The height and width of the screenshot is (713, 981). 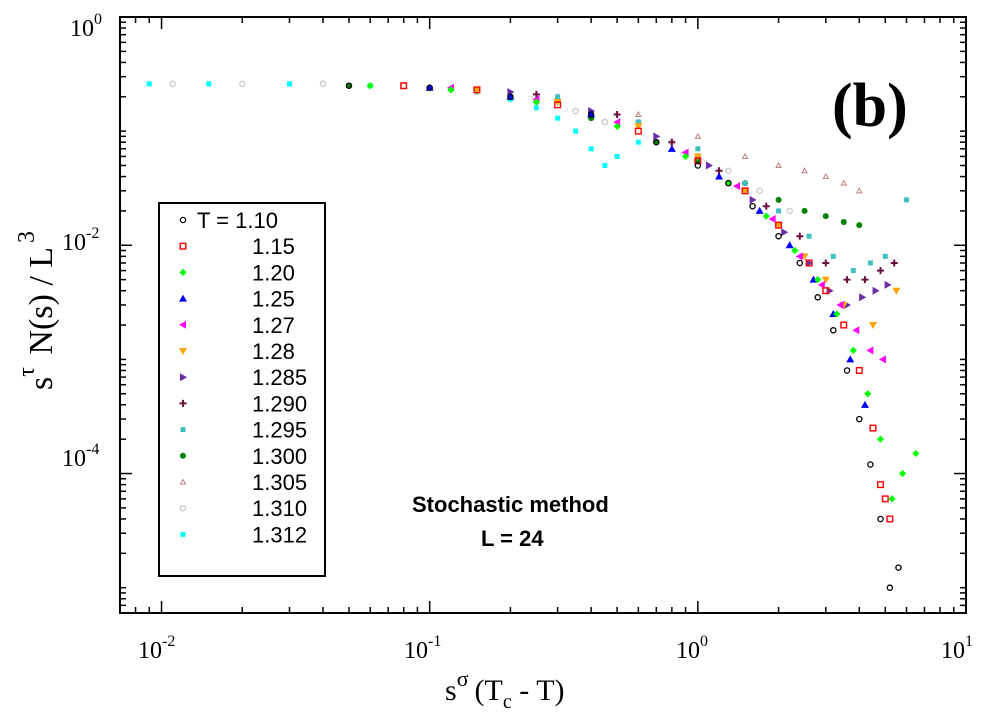 What do you see at coordinates (243, 534) in the screenshot?
I see `legend-entry: 1.312` at bounding box center [243, 534].